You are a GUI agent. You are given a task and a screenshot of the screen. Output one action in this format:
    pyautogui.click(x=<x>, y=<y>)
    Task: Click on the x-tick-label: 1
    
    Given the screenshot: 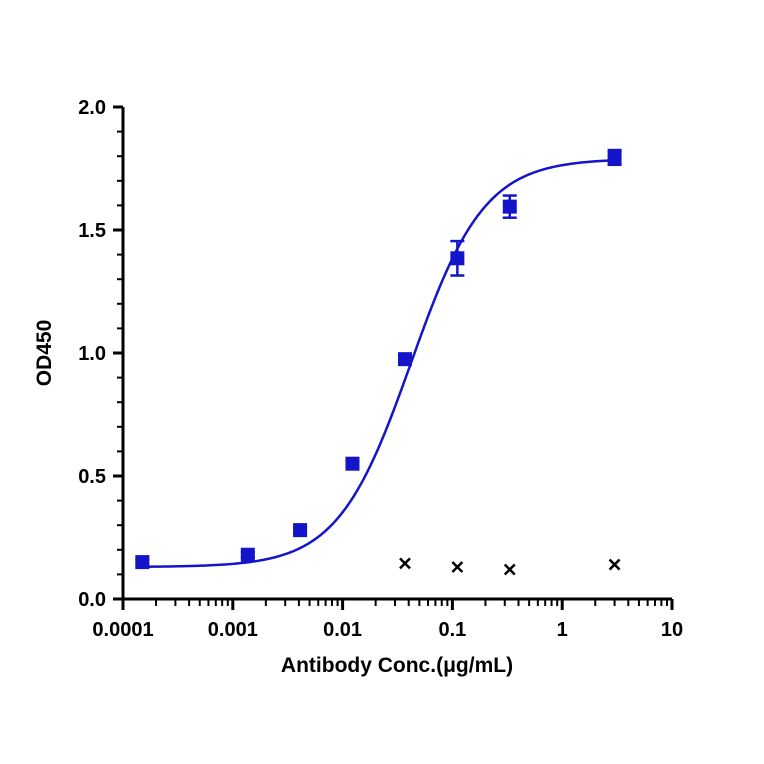 What is the action you would take?
    pyautogui.click(x=562, y=630)
    